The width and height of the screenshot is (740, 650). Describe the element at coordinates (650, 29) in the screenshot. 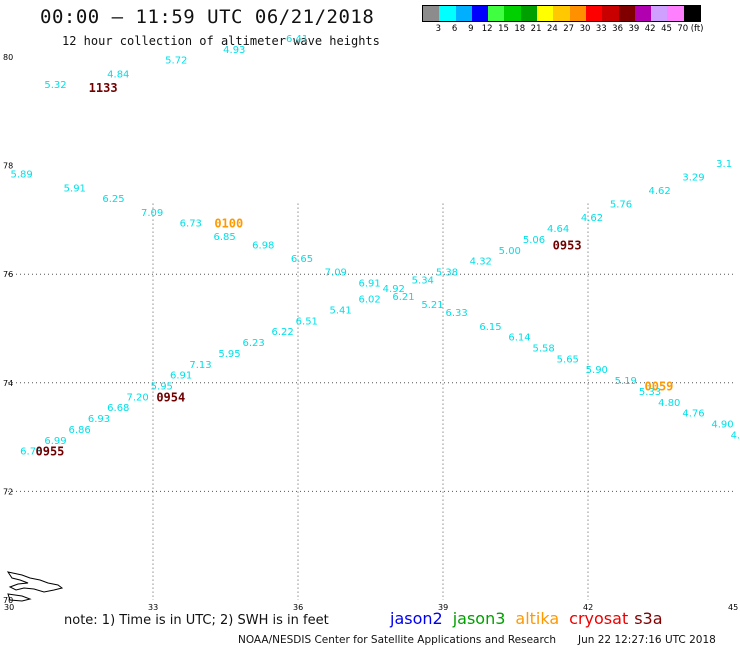

I see `color-scale-label: 42` at that location.